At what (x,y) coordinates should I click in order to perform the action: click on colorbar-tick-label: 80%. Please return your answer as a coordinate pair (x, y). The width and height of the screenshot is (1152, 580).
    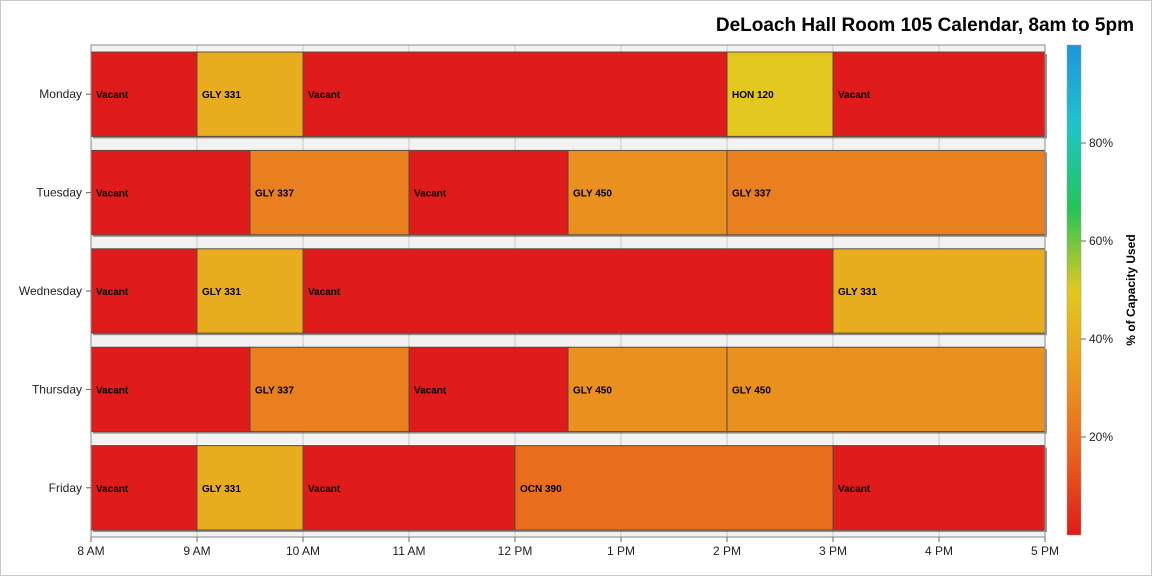
    Looking at the image, I should click on (1101, 143).